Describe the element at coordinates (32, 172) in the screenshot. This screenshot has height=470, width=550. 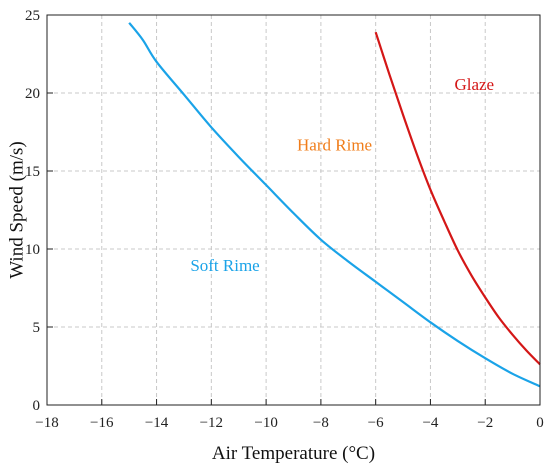
I see `y-tick-label: 15` at that location.